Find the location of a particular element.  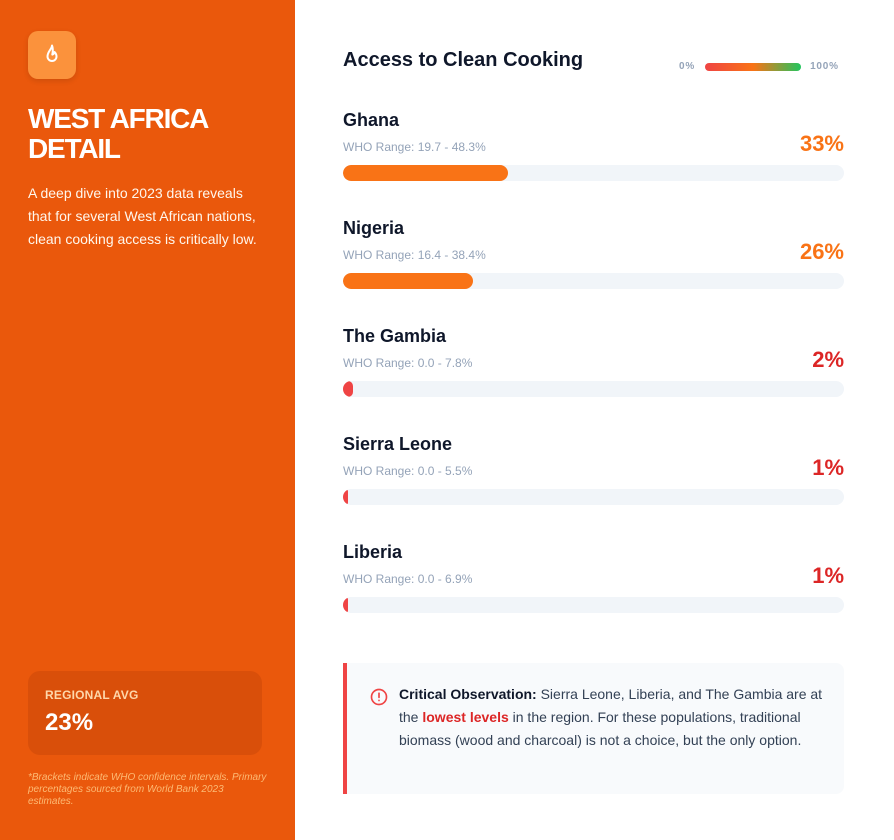

chart-title: Access to Clean Cooking is located at coordinates (463, 60).